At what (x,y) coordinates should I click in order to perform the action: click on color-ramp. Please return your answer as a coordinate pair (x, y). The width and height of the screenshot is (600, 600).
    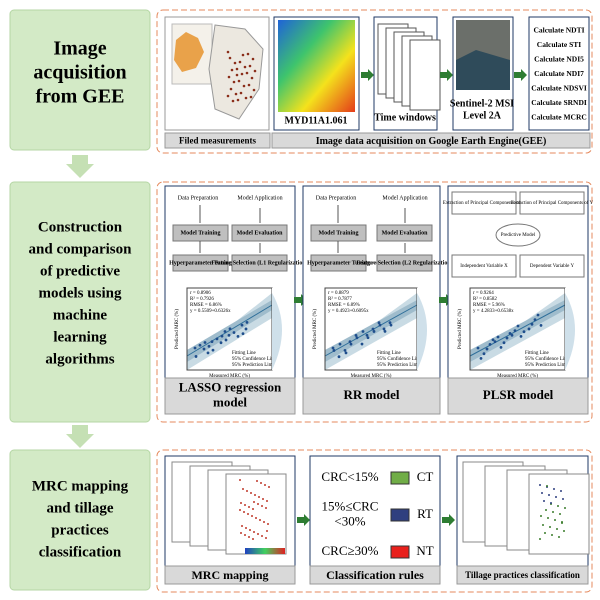
    Looking at the image, I should click on (265, 551).